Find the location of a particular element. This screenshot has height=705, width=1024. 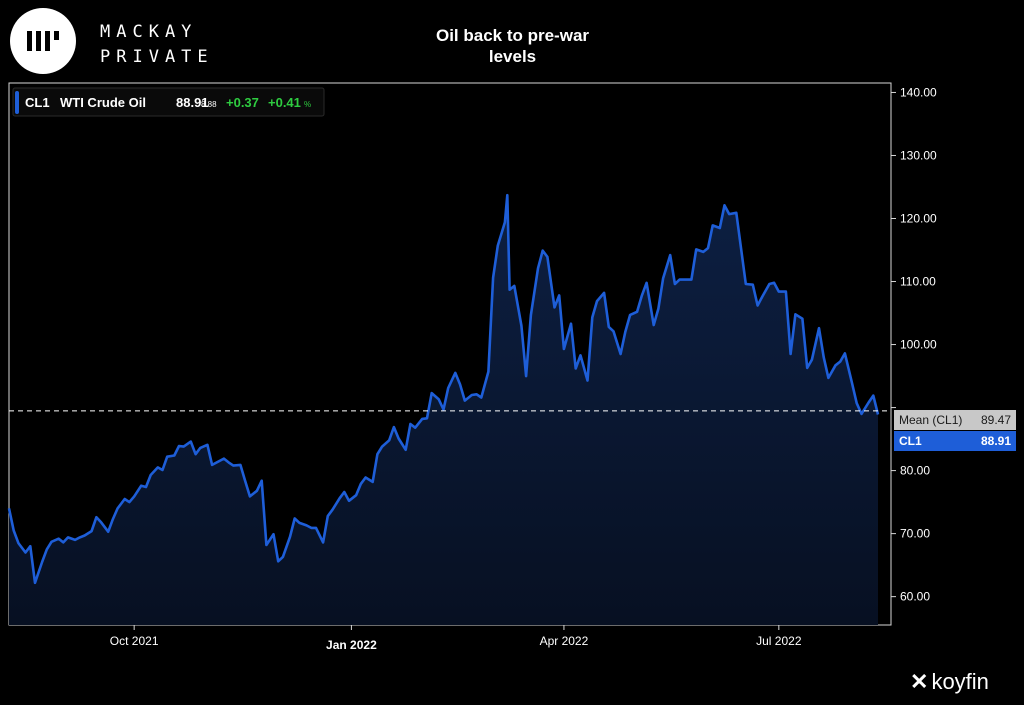

y-tick-label: 70.00 is located at coordinates (915, 534).